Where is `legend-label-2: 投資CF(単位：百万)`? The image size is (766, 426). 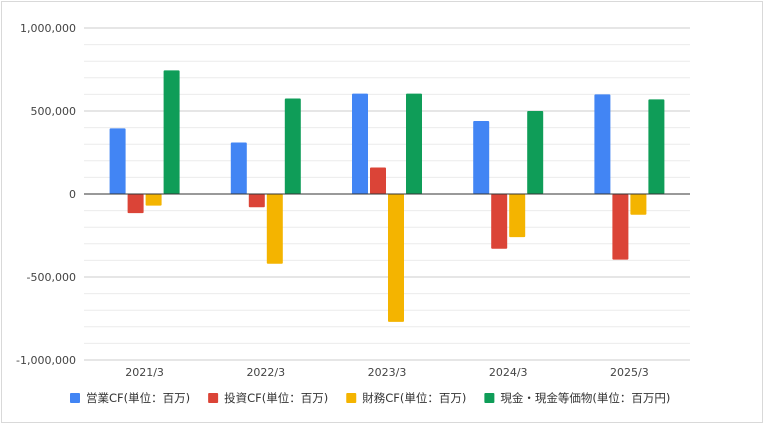
legend-label-2: 投資CF(単位：百万) is located at coordinates (276, 398).